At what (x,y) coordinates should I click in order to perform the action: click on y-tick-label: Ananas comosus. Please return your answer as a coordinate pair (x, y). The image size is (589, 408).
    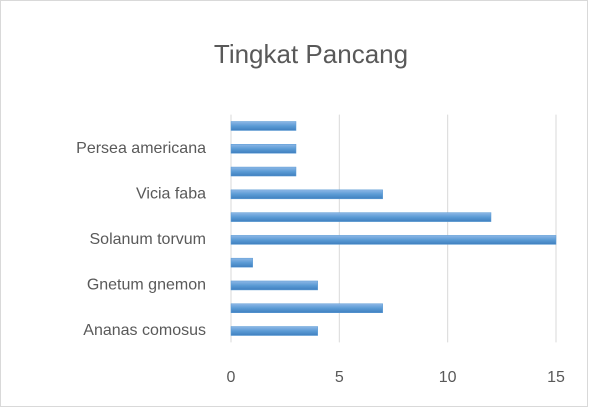
    Looking at the image, I should click on (144, 330).